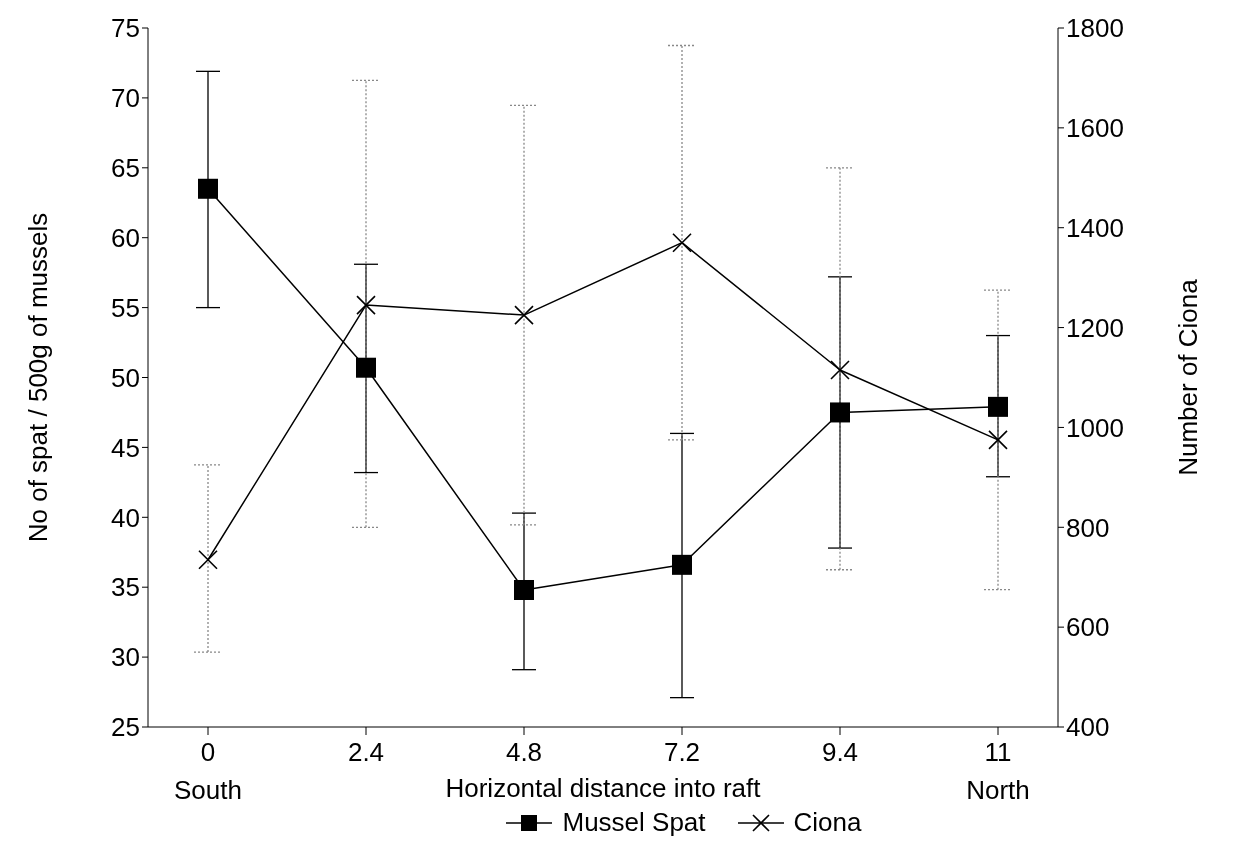 The image size is (1234, 857). Describe the element at coordinates (125, 168) in the screenshot. I see `y-tick-label: 65` at that location.